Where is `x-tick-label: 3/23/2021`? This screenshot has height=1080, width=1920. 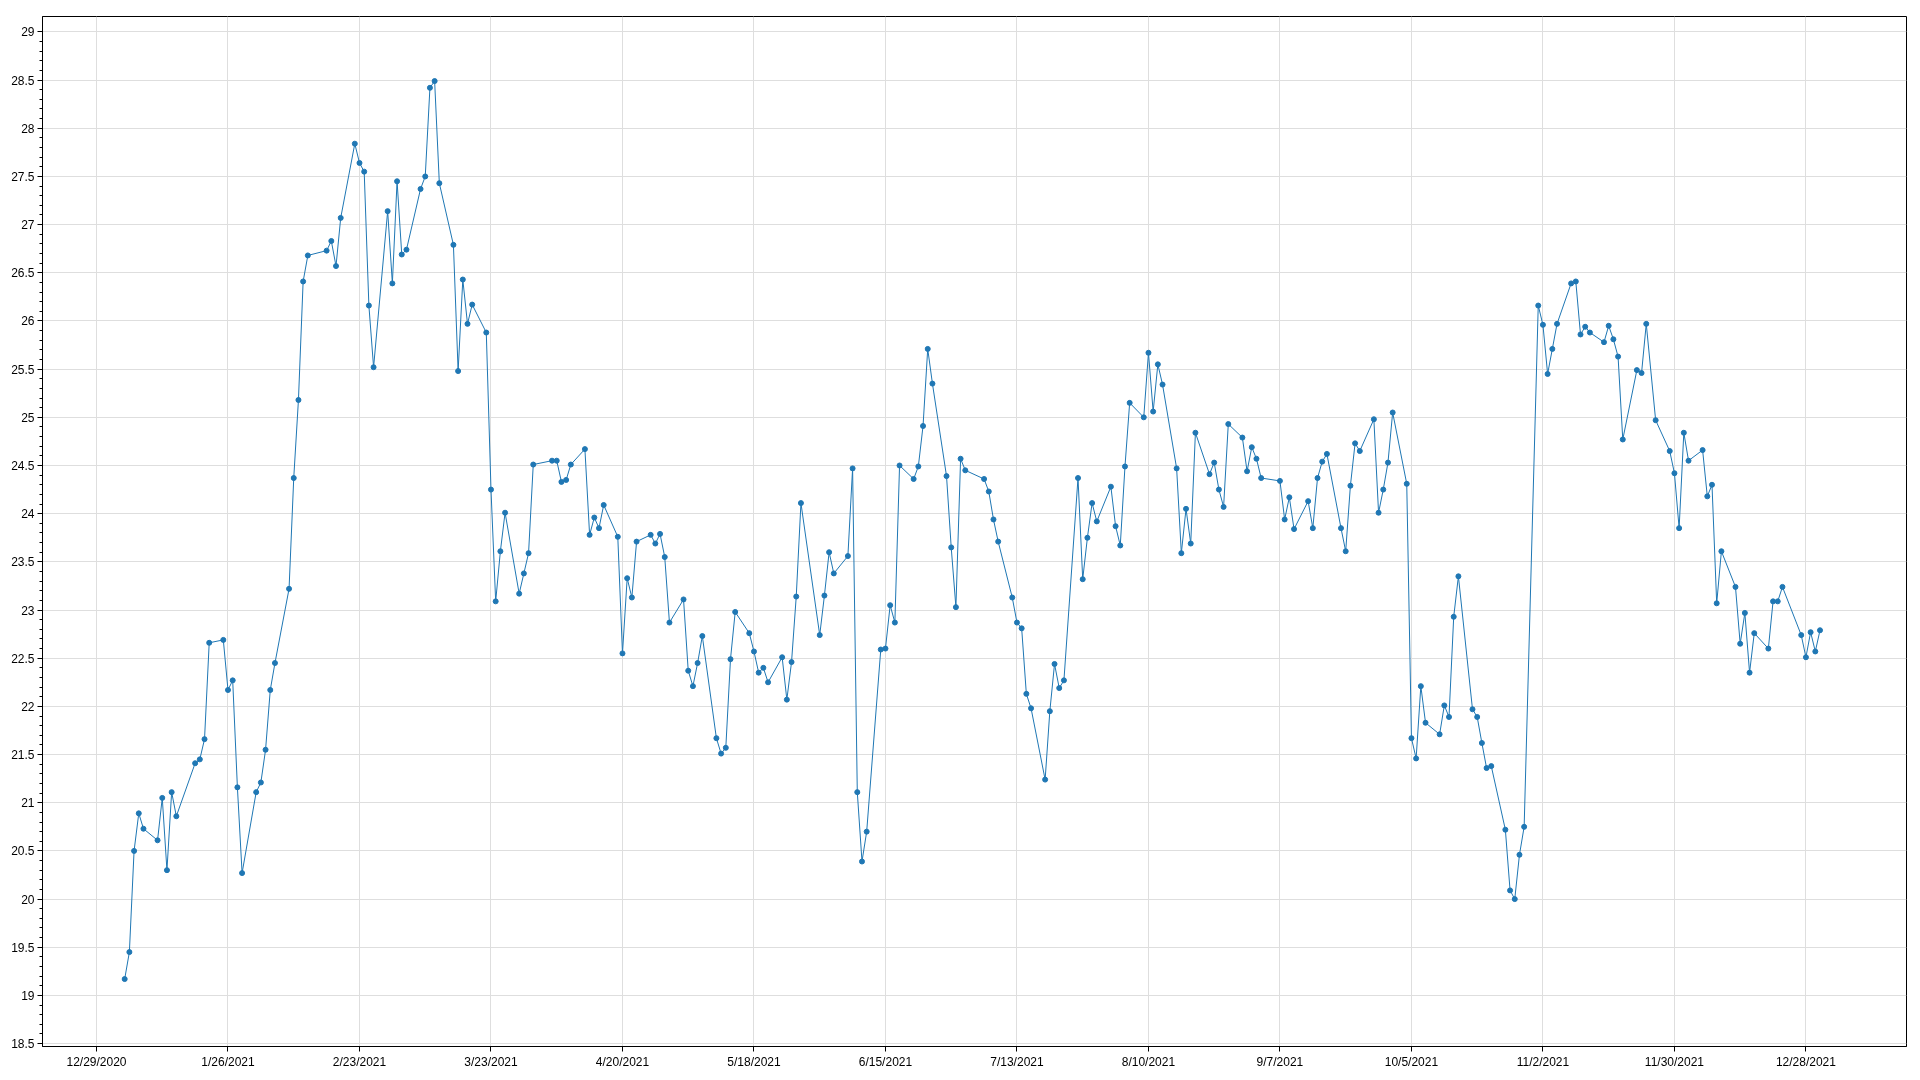
x-tick-label: 3/23/2021 is located at coordinates (491, 1061).